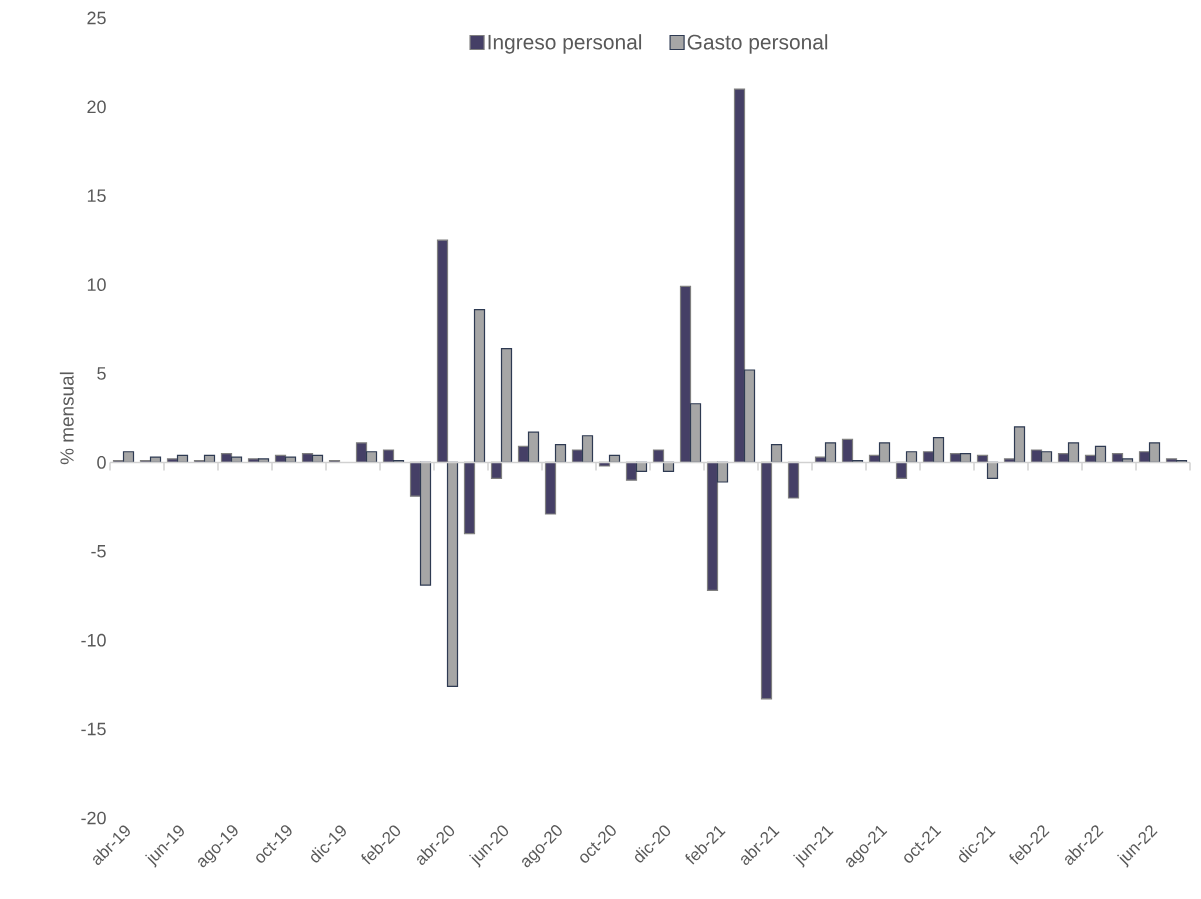  Describe the element at coordinates (96, 284) in the screenshot. I see `y-tick-label: 10` at that location.